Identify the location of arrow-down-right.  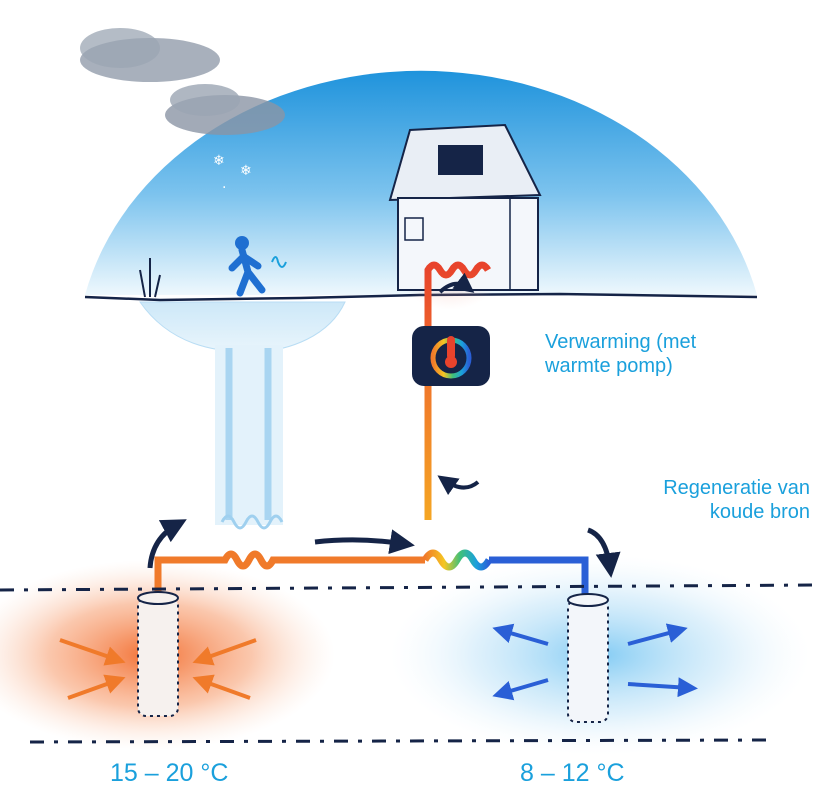
(604, 552).